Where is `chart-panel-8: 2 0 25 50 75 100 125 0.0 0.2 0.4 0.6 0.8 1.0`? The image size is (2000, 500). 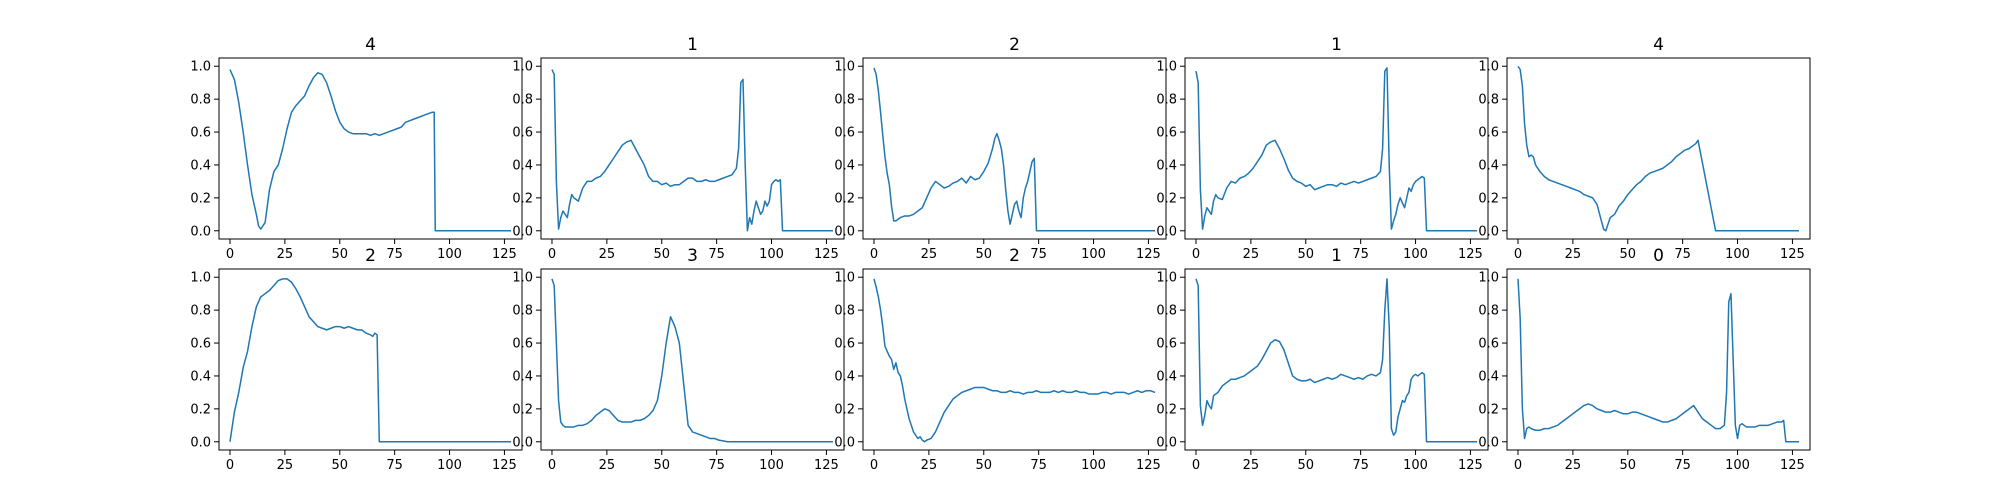
chart-panel-8: 2 0 25 50 75 100 125 0.0 0.2 0.4 0.6 0.8 1.0 is located at coordinates (1000, 359).